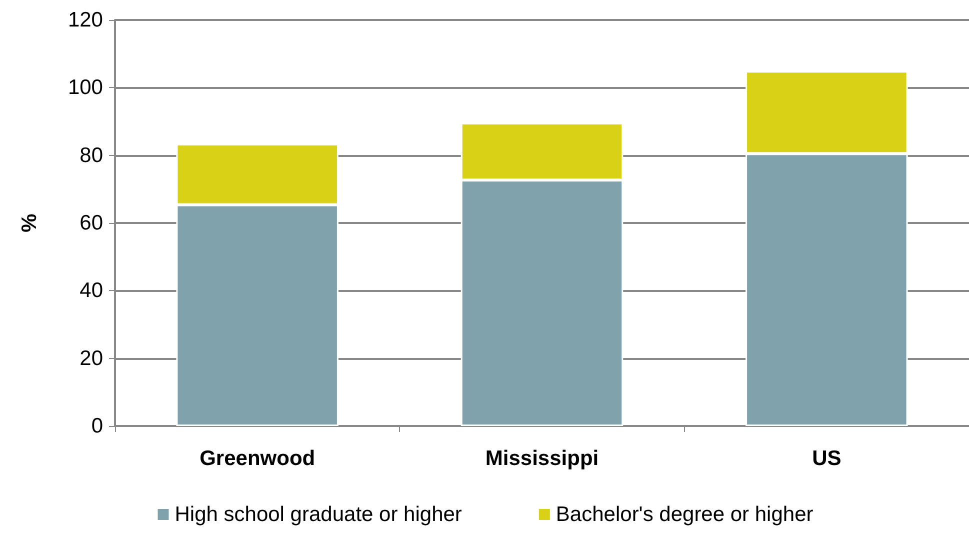 This screenshot has height=538, width=969. I want to click on y-tick-label: 40, so click(91, 290).